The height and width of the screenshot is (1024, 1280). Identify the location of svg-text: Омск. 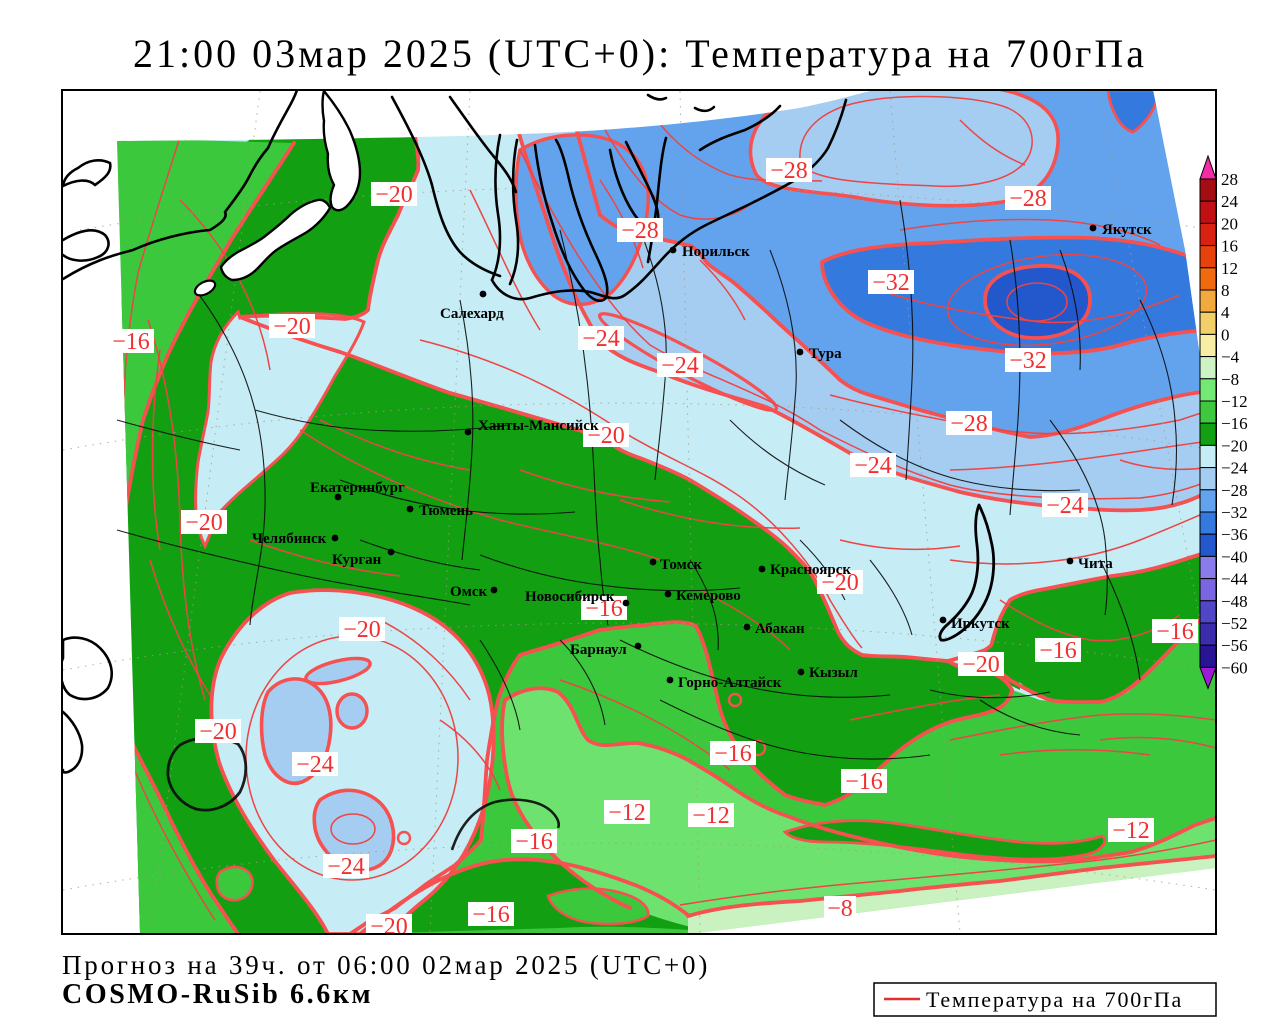
(469, 592).